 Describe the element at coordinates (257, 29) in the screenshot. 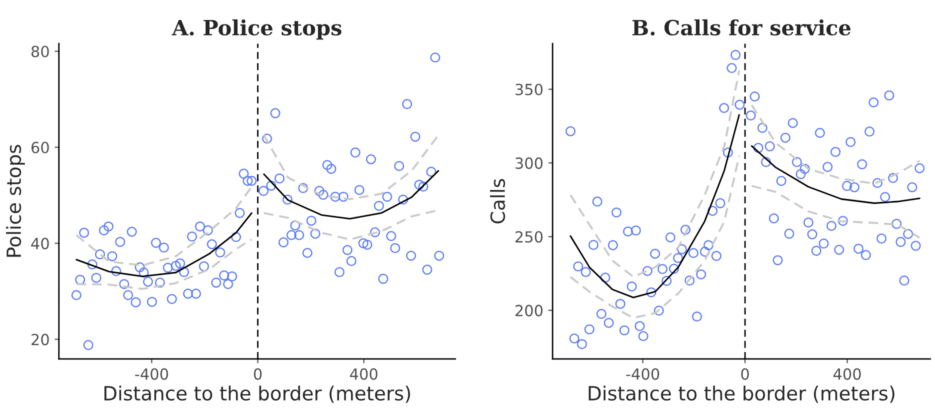

I see `chart-title: A. Police stops` at that location.